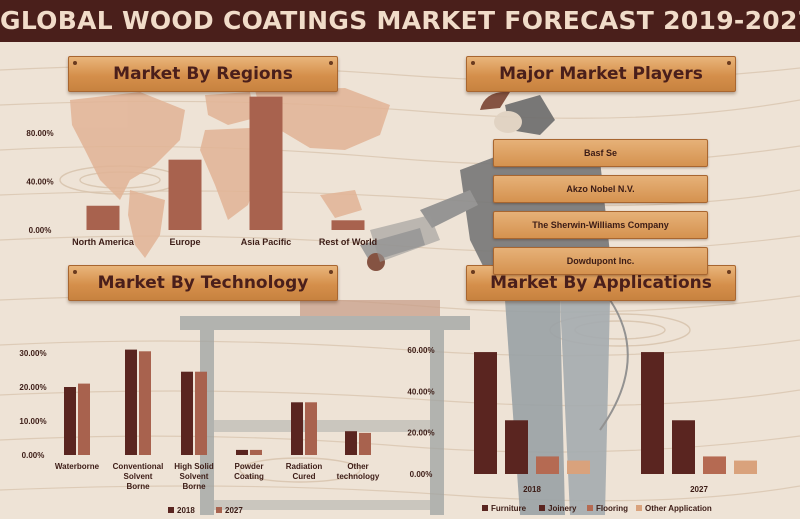 This screenshot has height=519, width=800. Describe the element at coordinates (601, 283) in the screenshot. I see `applications-header-label: Market By Applications` at that location.